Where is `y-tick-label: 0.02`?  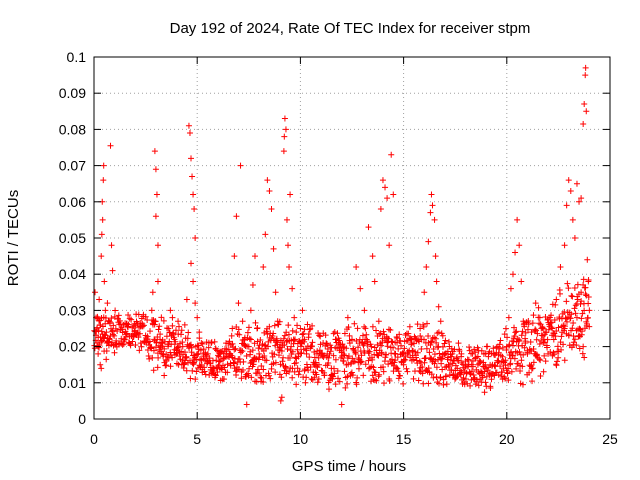 y-tick-label: 0.02 is located at coordinates (72, 347).